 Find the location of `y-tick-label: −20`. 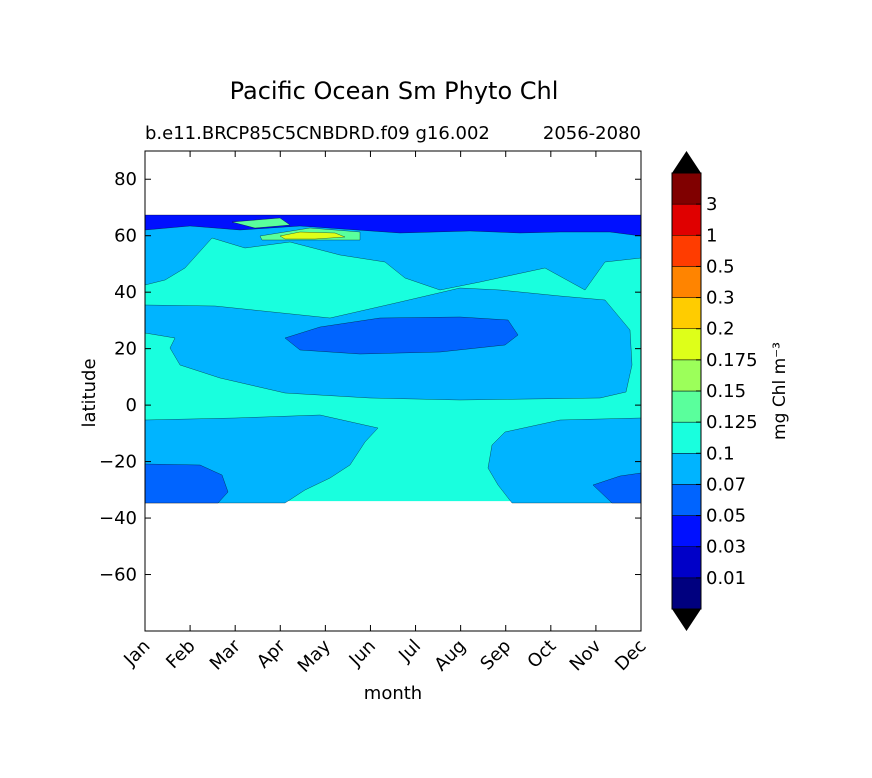

y-tick-label: −20 is located at coordinates (118, 462).